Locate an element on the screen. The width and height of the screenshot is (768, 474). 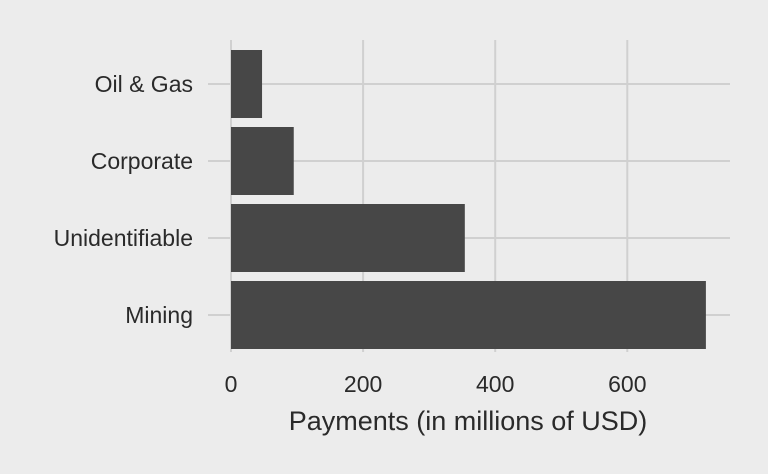
x-tick-layer: 0 200 400 600 is located at coordinates (436, 384).